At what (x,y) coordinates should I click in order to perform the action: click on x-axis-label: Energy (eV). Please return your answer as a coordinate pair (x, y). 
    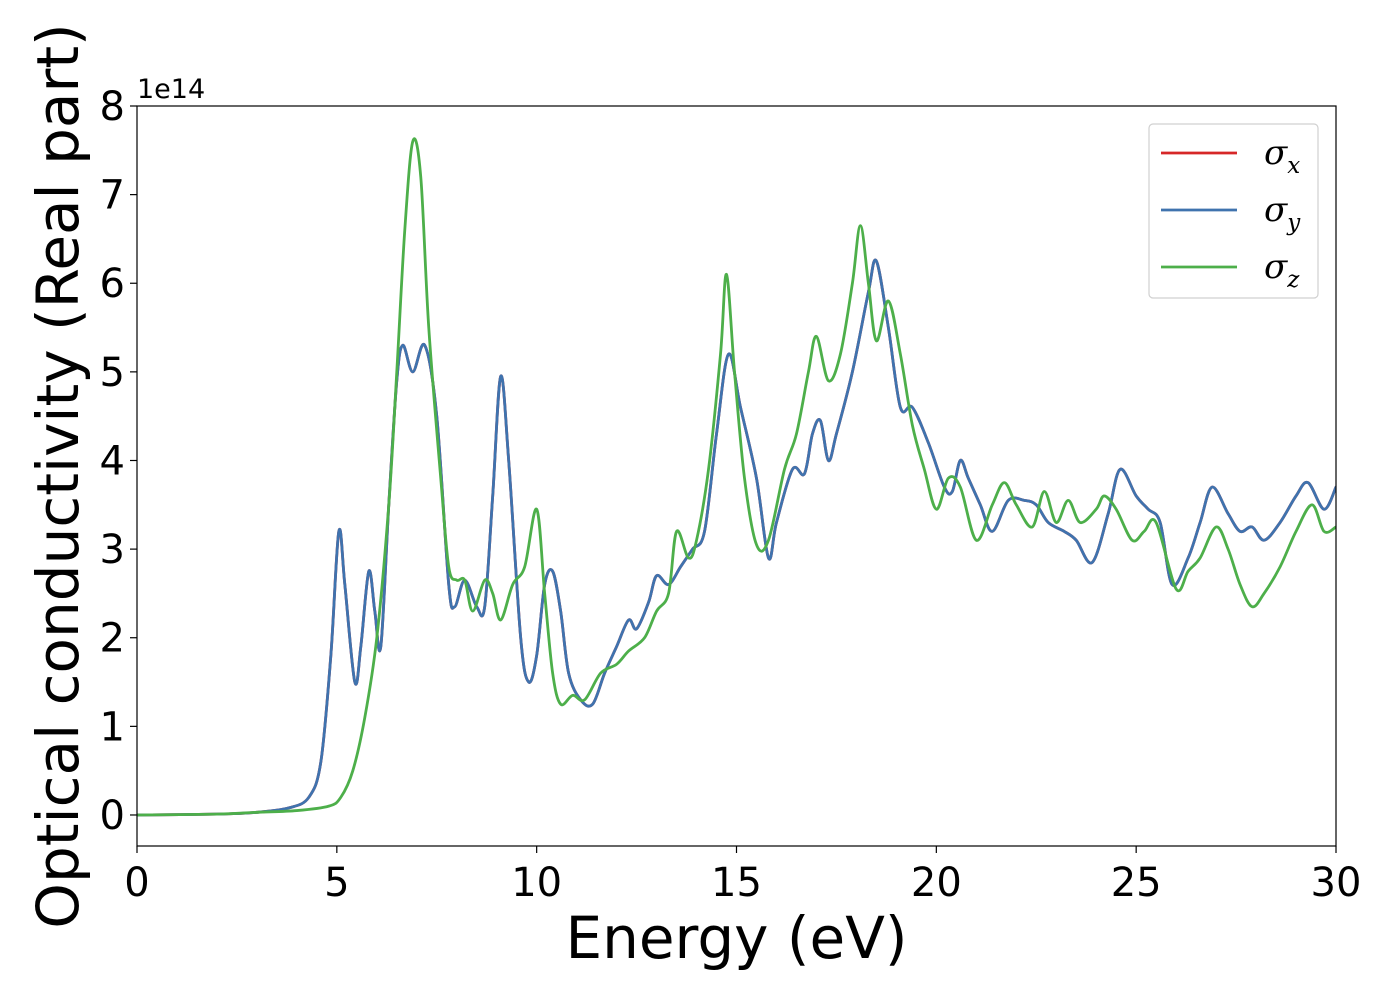
    Looking at the image, I should click on (736, 938).